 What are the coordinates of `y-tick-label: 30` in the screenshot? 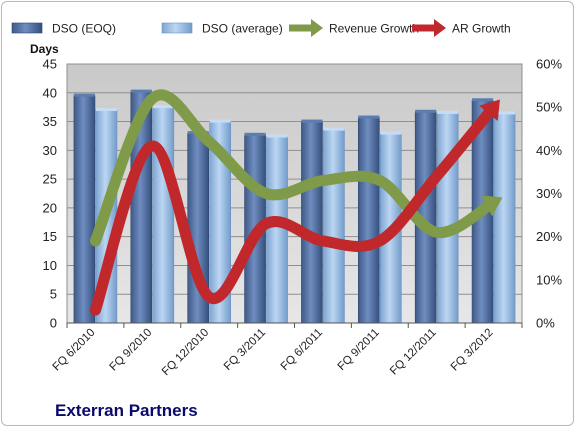 It's located at (50, 150).